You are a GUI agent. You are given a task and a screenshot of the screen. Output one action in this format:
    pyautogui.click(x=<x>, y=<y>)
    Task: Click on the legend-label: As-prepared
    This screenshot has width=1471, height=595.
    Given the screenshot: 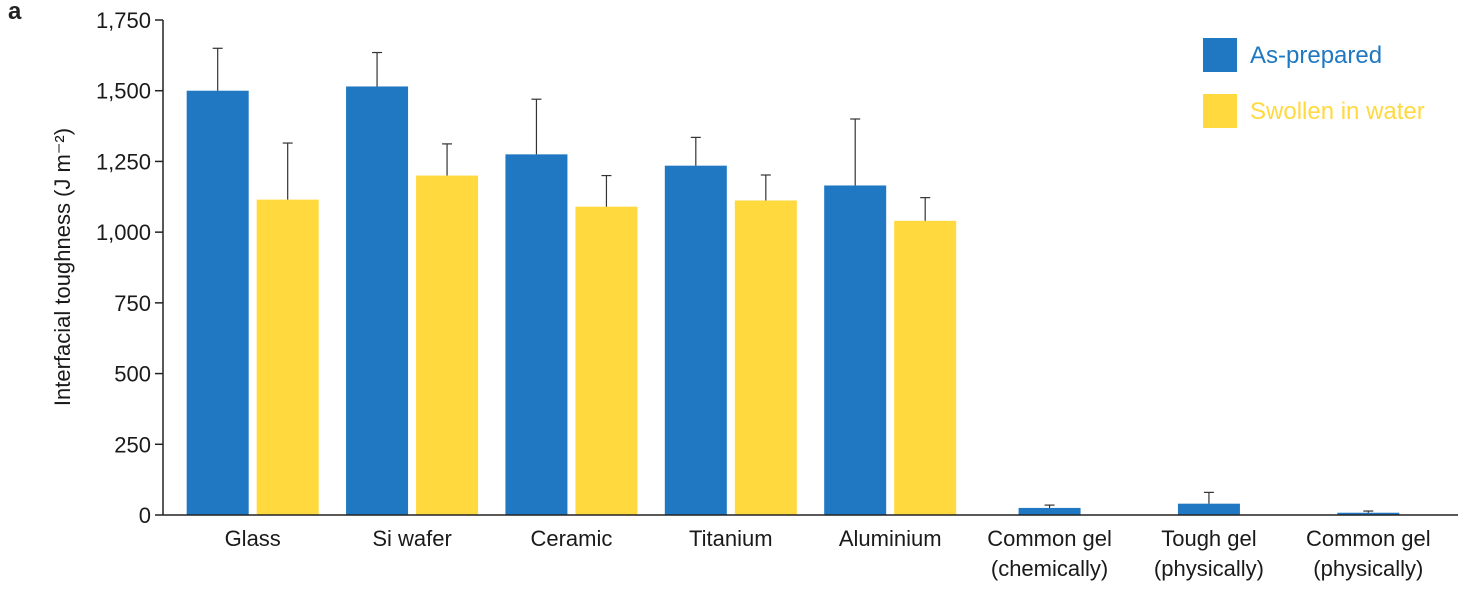 What is the action you would take?
    pyautogui.click(x=1316, y=55)
    